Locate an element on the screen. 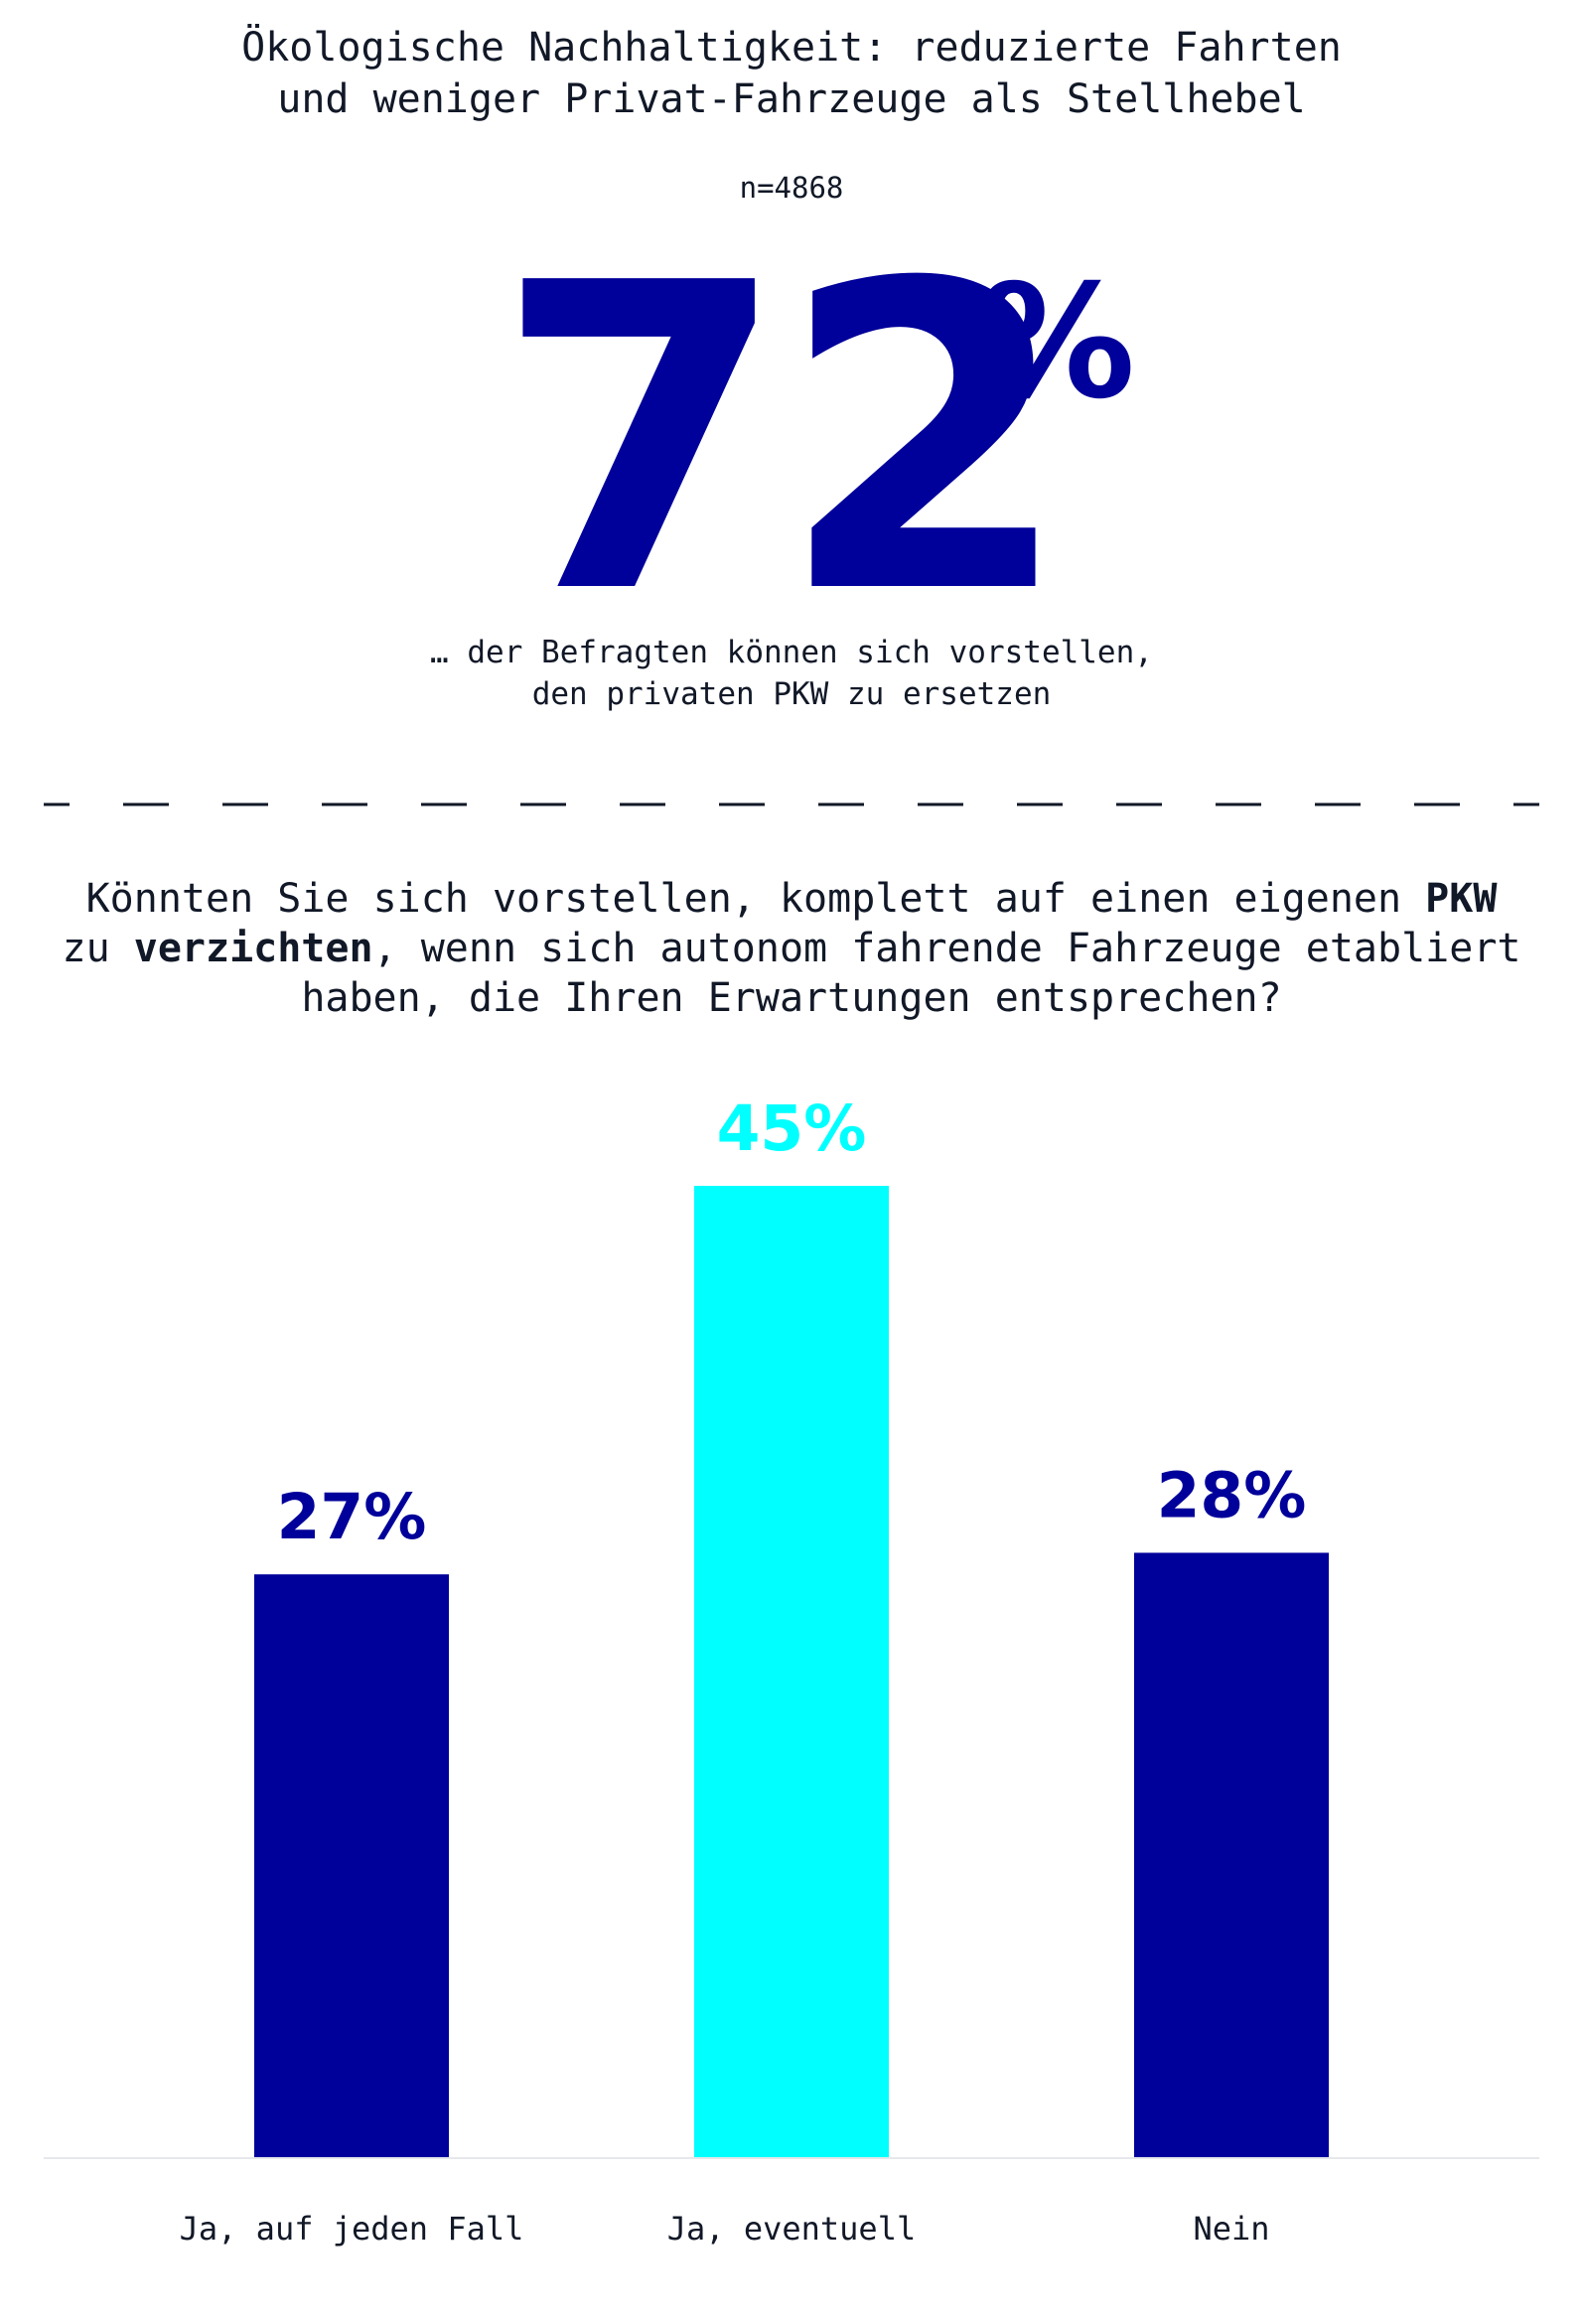 The width and height of the screenshot is (1583, 2324). bar-value-label-2: 45% is located at coordinates (792, 1128).